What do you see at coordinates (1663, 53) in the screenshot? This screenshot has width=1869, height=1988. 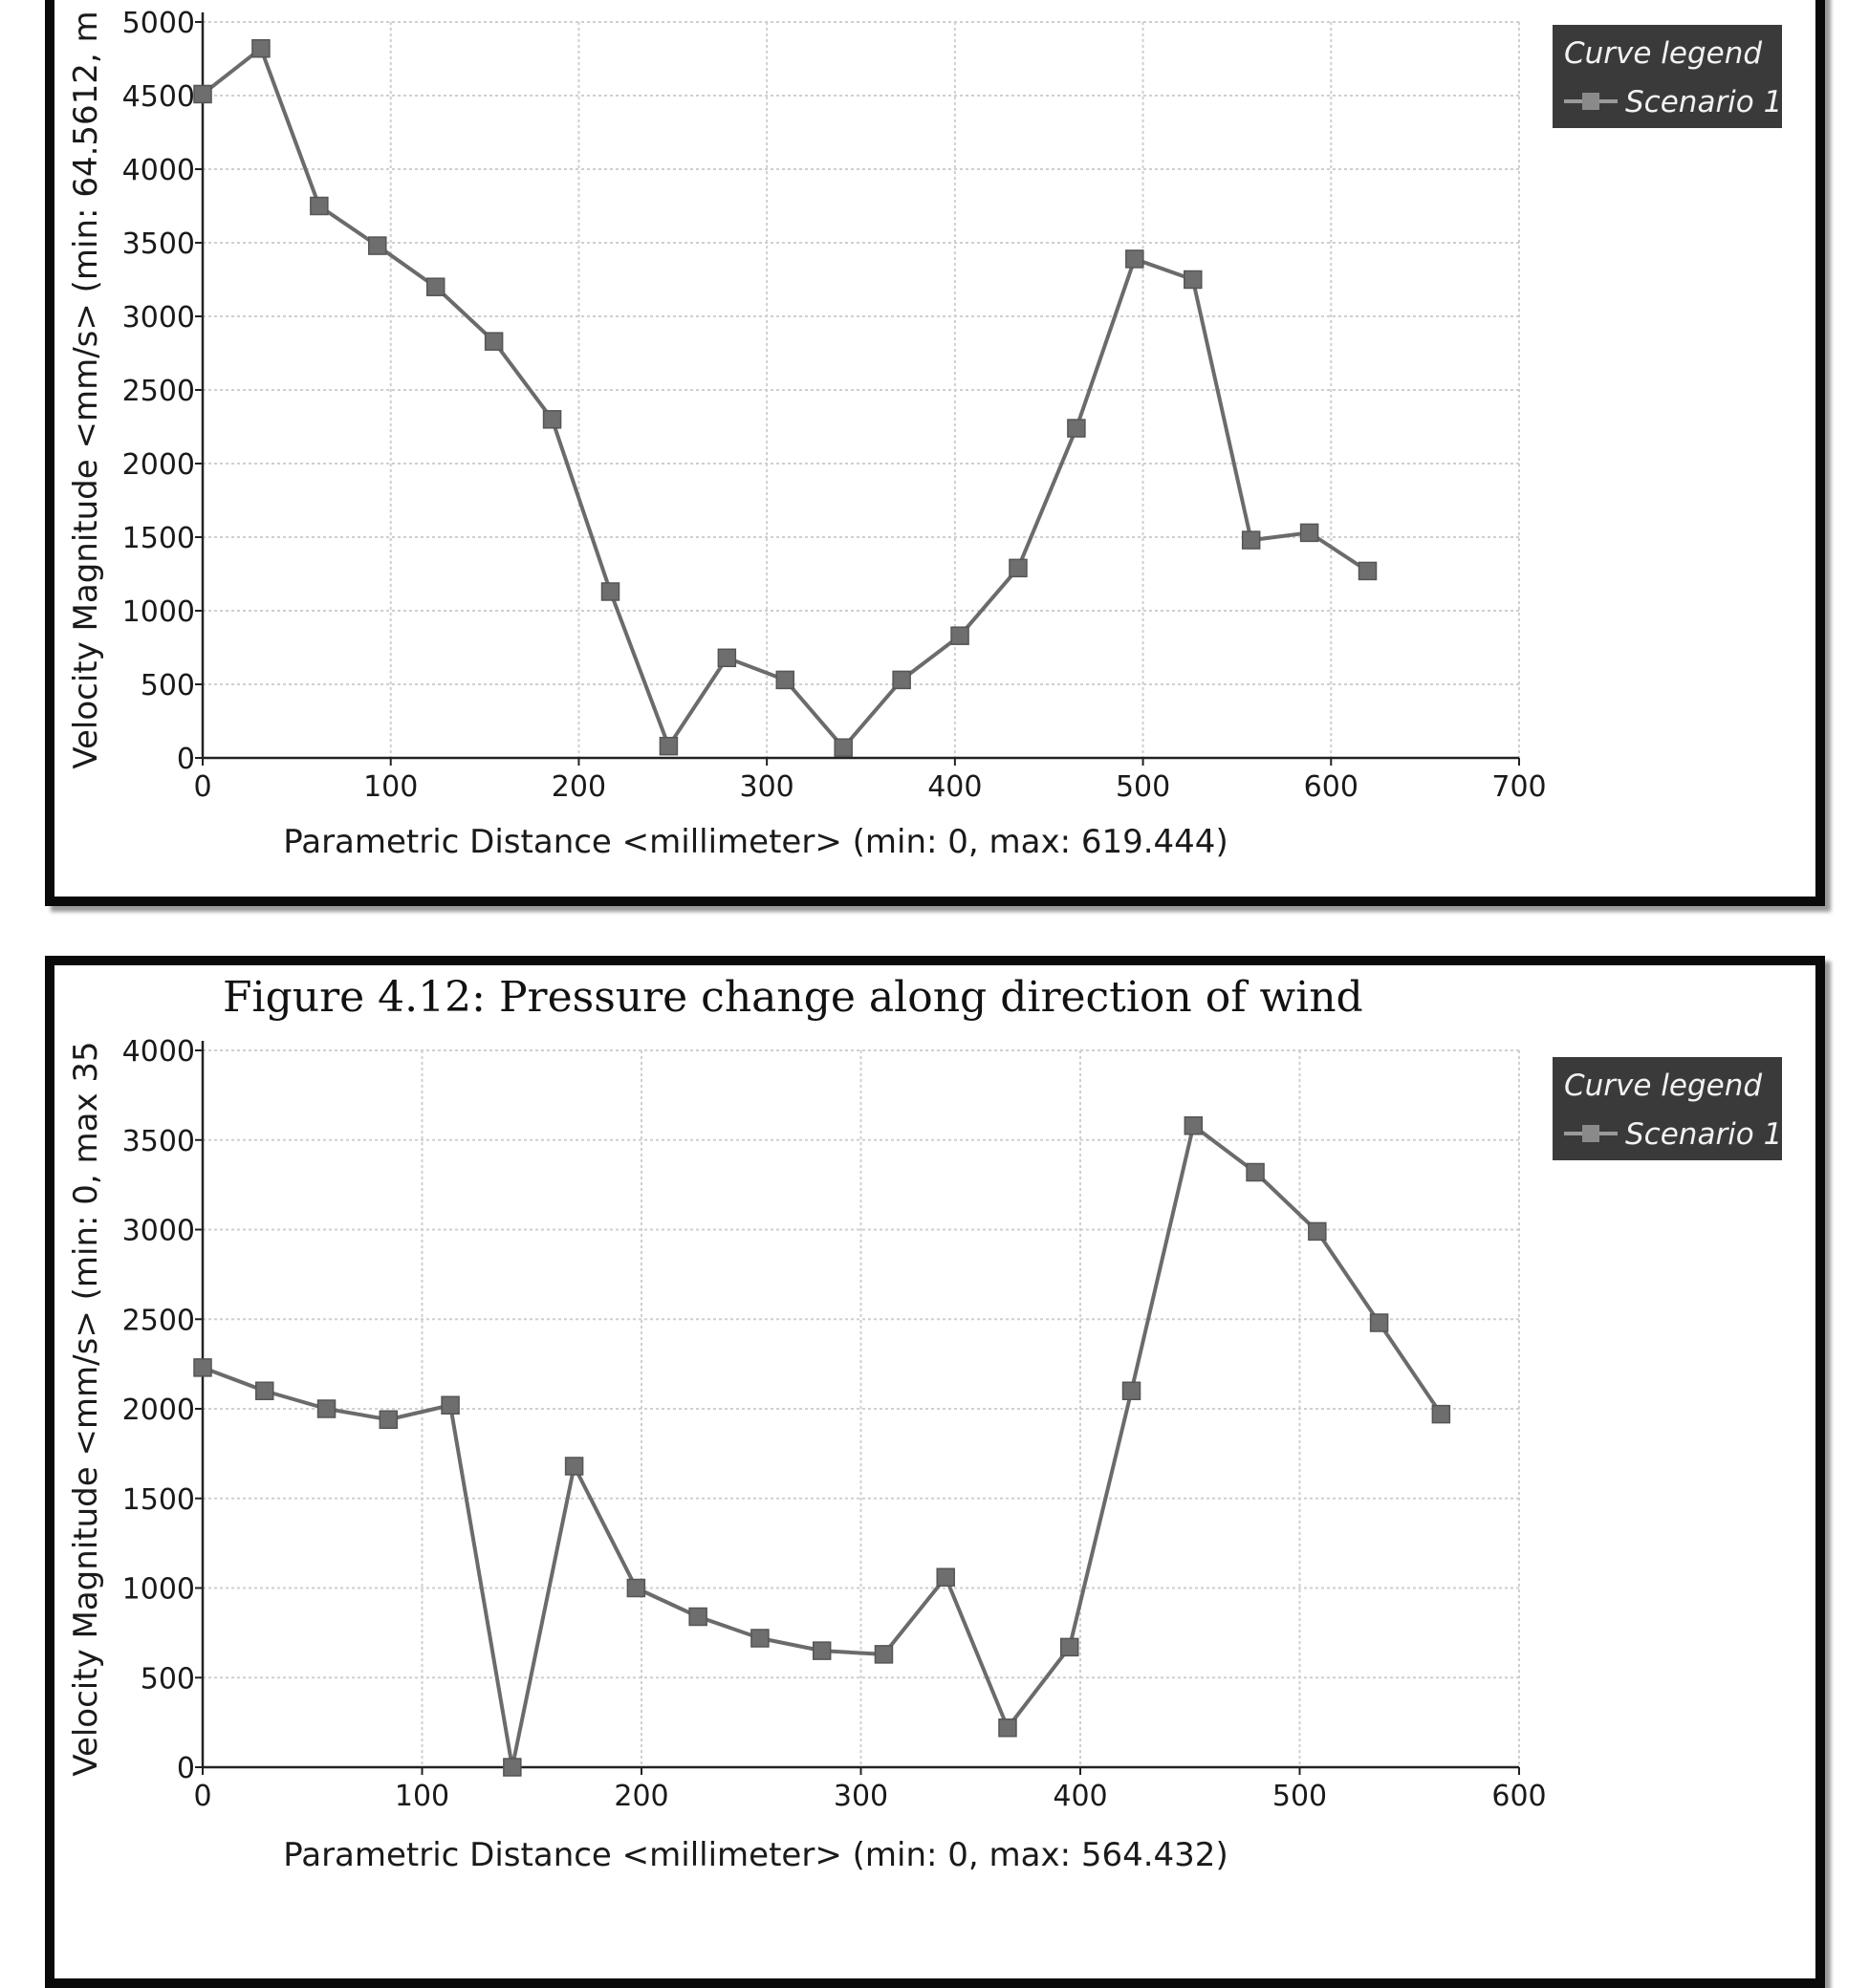 I see `chart1-legend-title: Curve legend` at bounding box center [1663, 53].